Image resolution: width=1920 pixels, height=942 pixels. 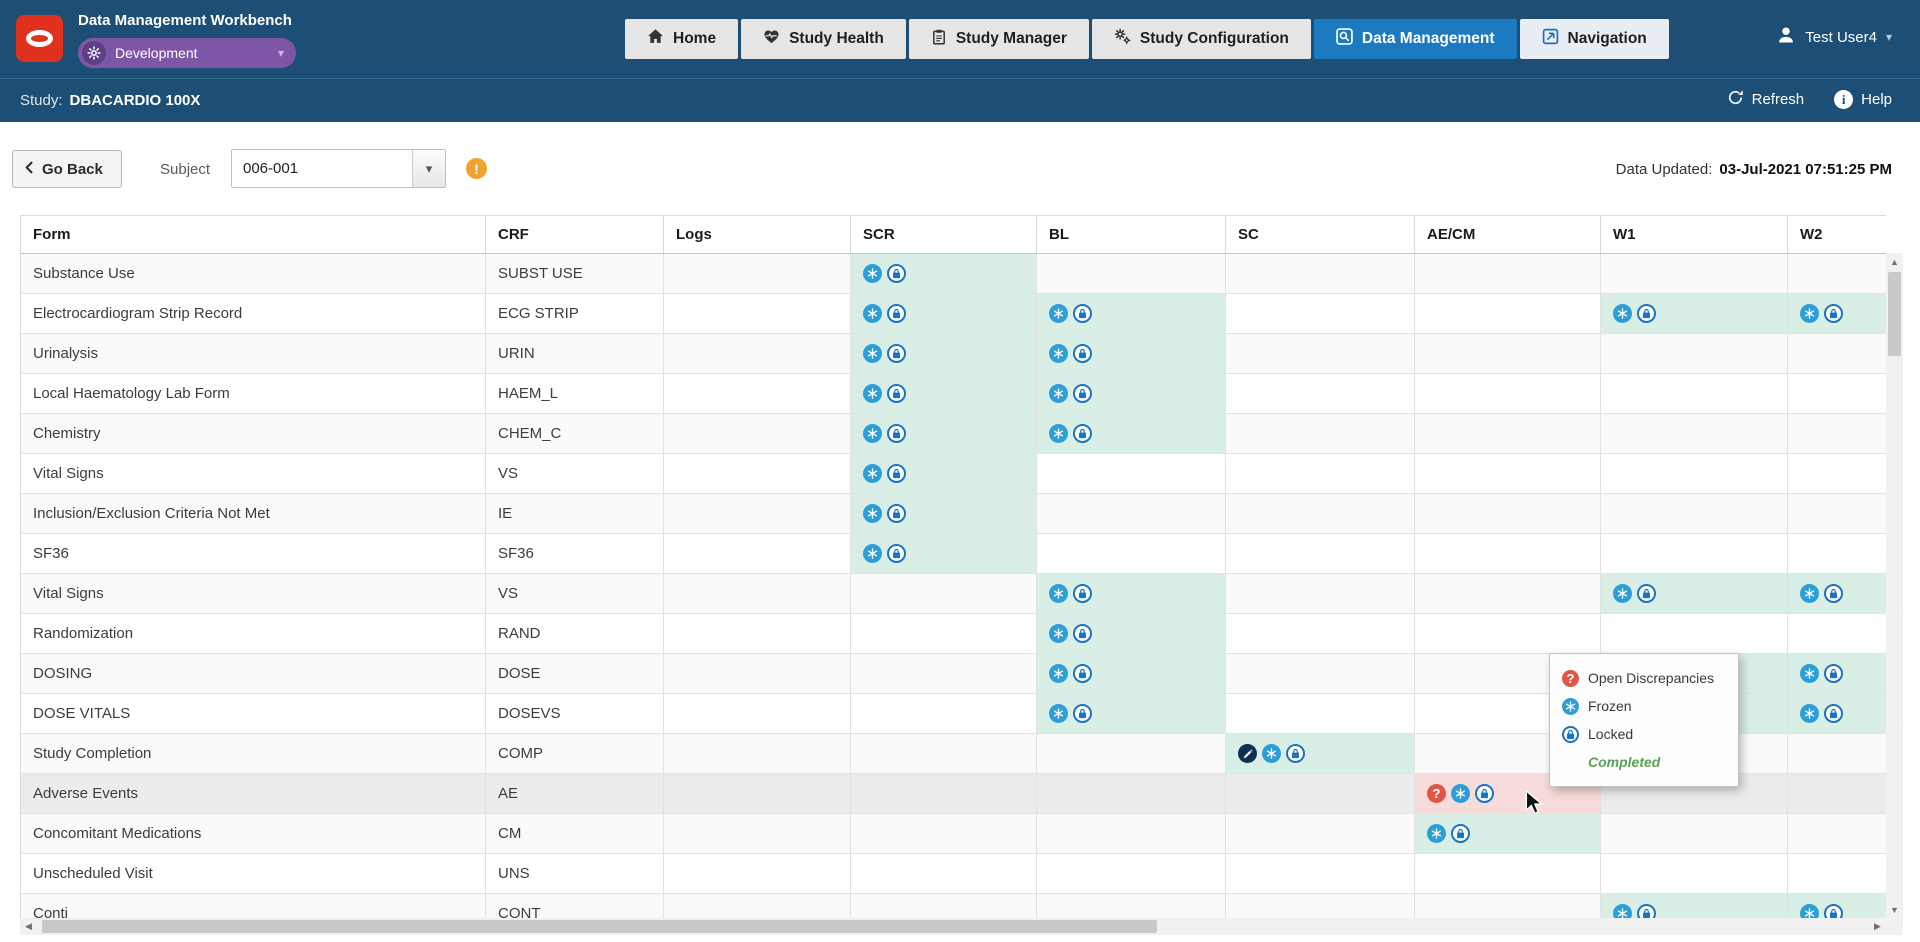 I want to click on visit-cell-ae-cm, so click(x=1508, y=833).